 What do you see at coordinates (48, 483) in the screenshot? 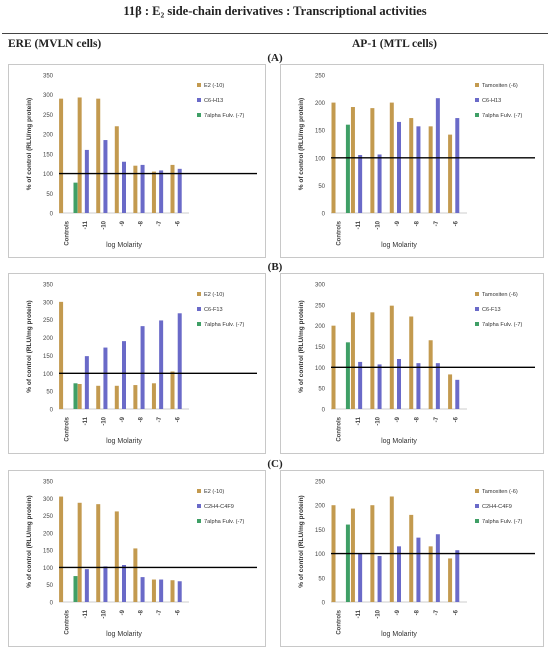
I see `y-tick-label: 350` at bounding box center [48, 483].